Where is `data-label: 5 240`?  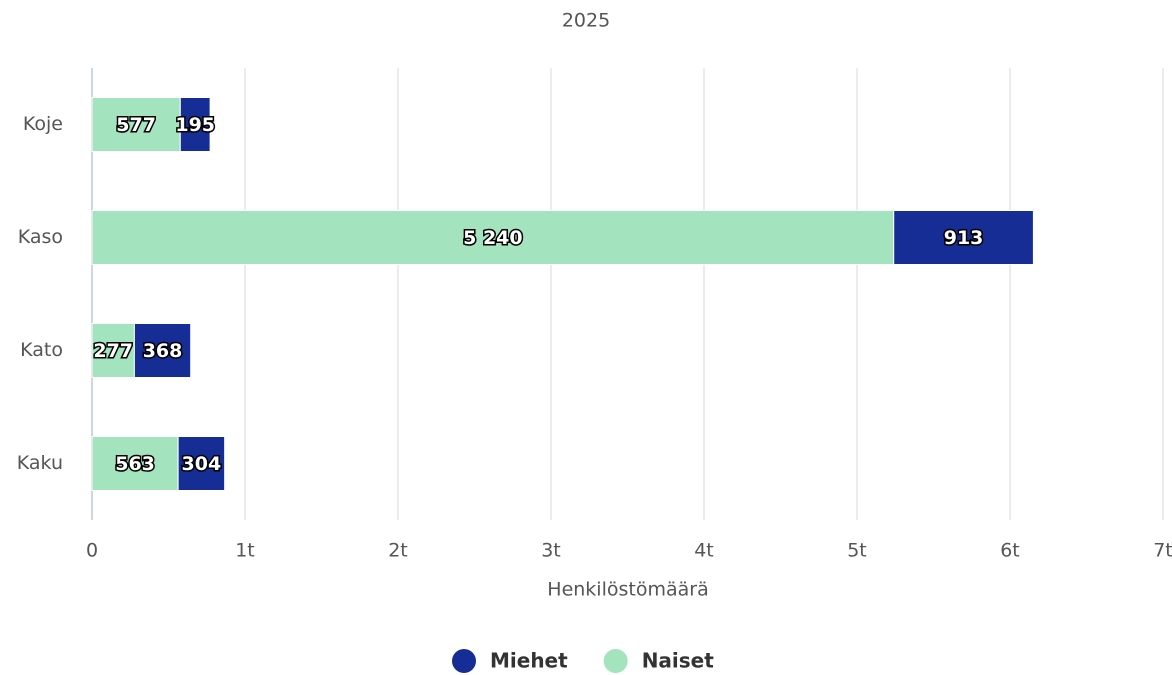
data-label: 5 240 is located at coordinates (493, 238).